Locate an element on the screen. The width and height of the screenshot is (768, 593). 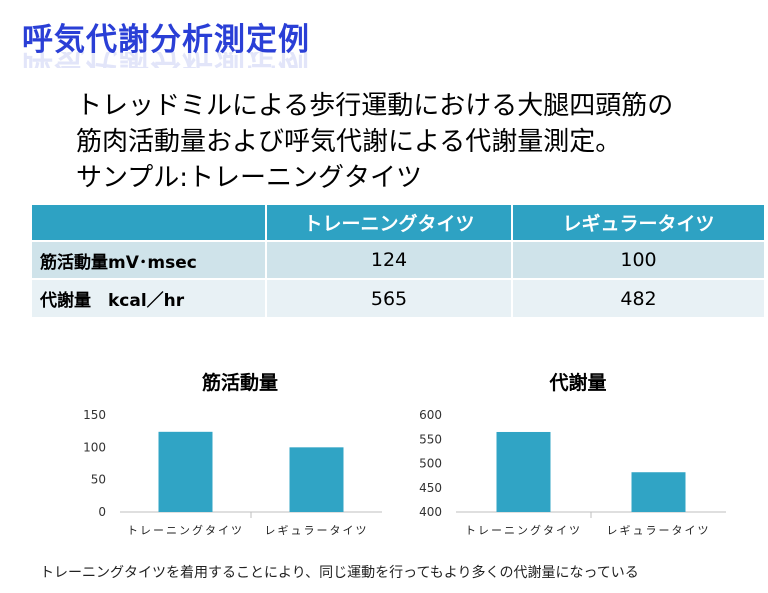
table-header-regular-tights: レギュラータイツ is located at coordinates (638, 223).